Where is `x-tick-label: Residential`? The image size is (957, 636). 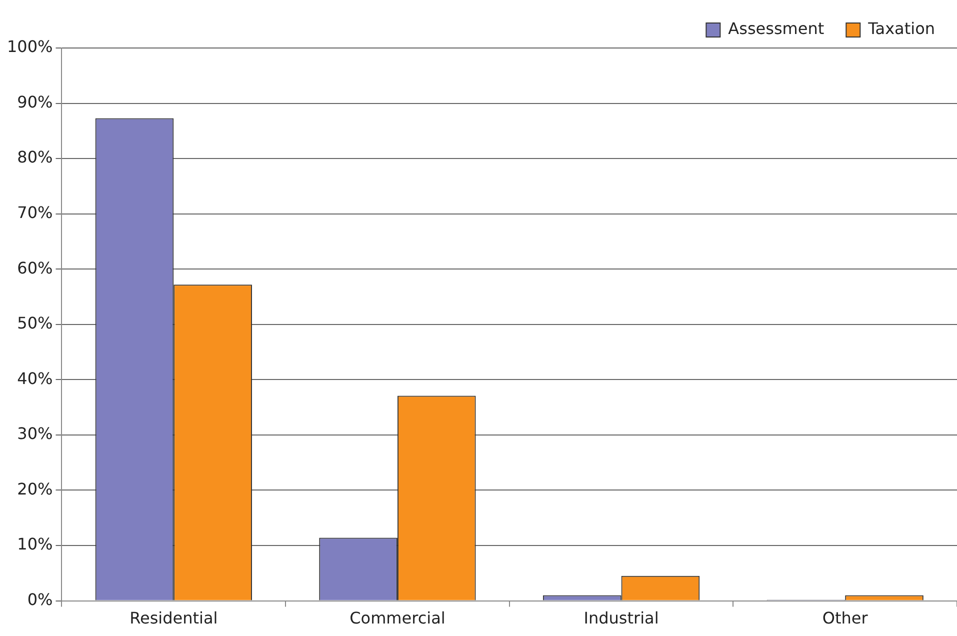
x-tick-label: Residential is located at coordinates (174, 618).